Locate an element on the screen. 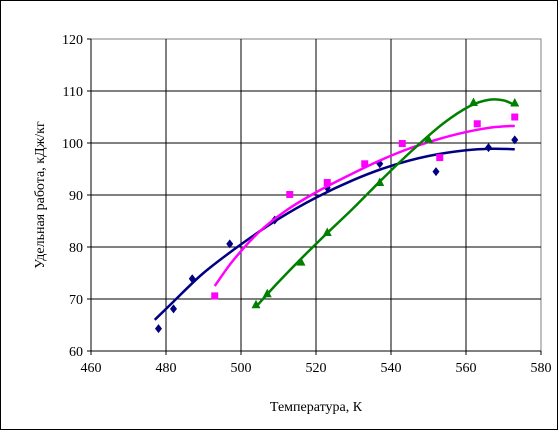  y-tick-label: 110 is located at coordinates (73, 92).